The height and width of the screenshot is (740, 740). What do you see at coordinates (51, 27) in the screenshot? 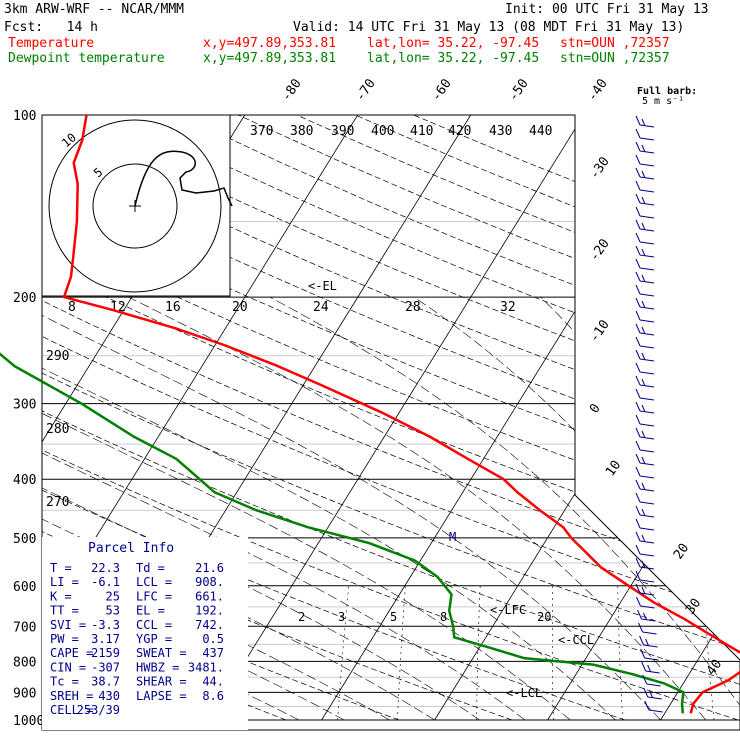
I see `forecast-hour: Fcst: 14 h` at bounding box center [51, 27].